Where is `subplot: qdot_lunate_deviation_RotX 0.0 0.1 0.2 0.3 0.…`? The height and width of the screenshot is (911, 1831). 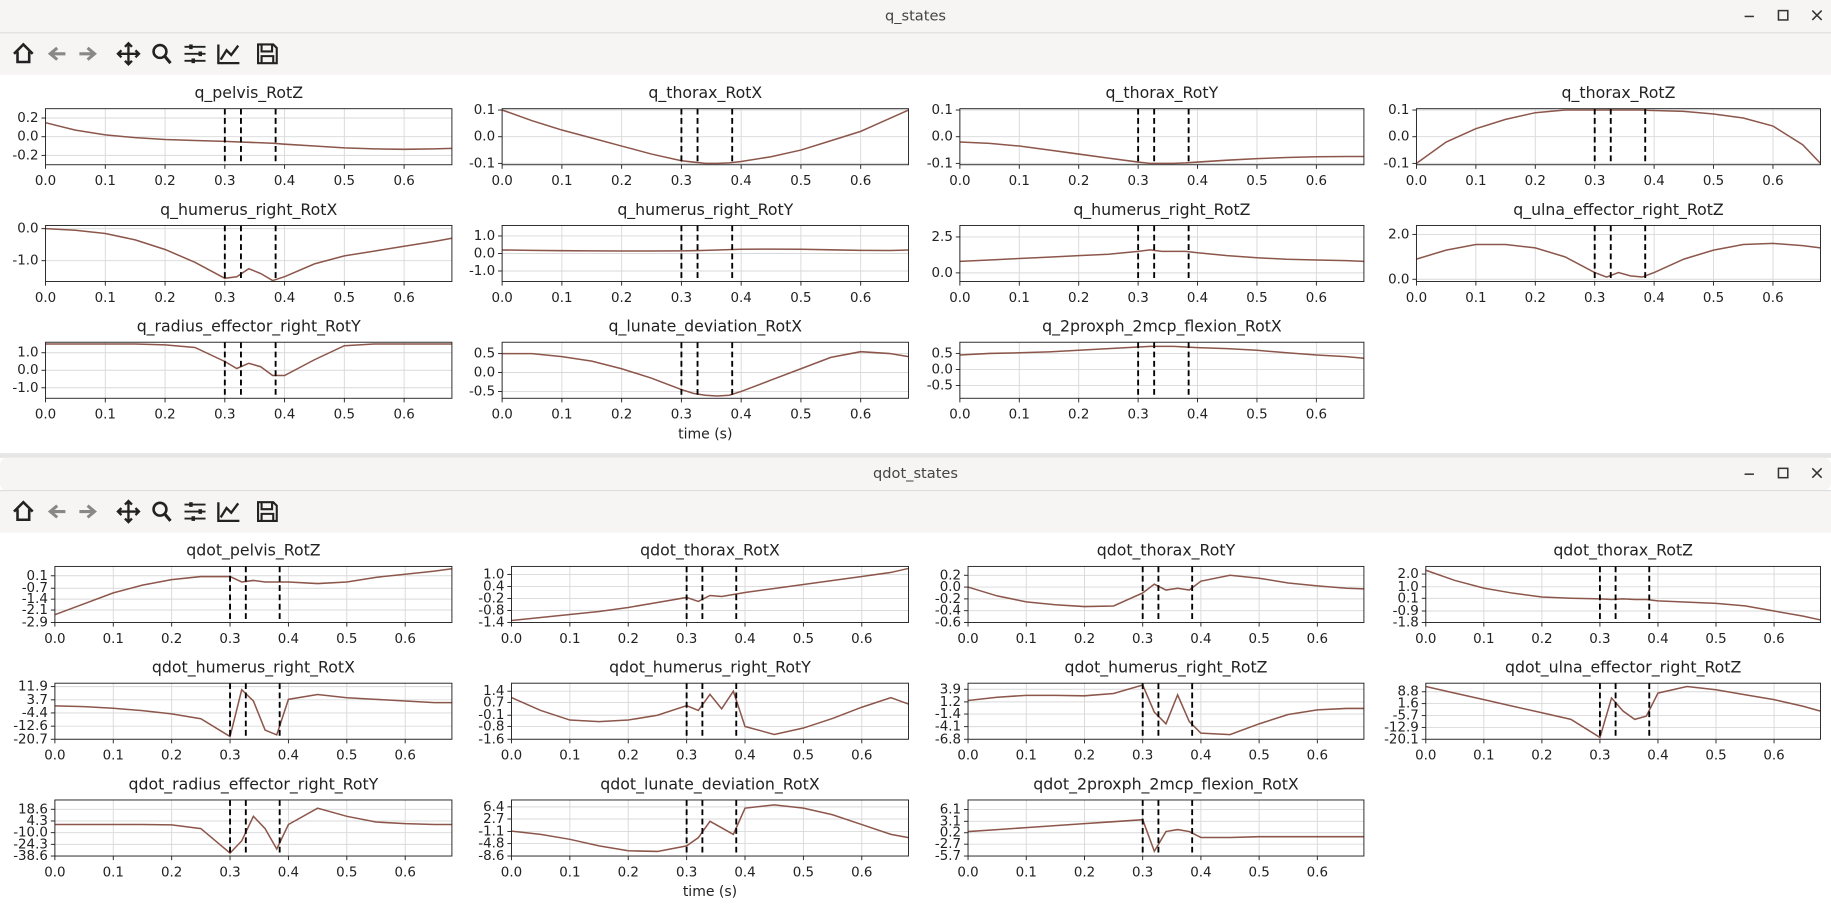 subplot: qdot_lunate_deviation_RotX 0.0 0.1 0.2 0.3 0.… is located at coordinates (693, 827).